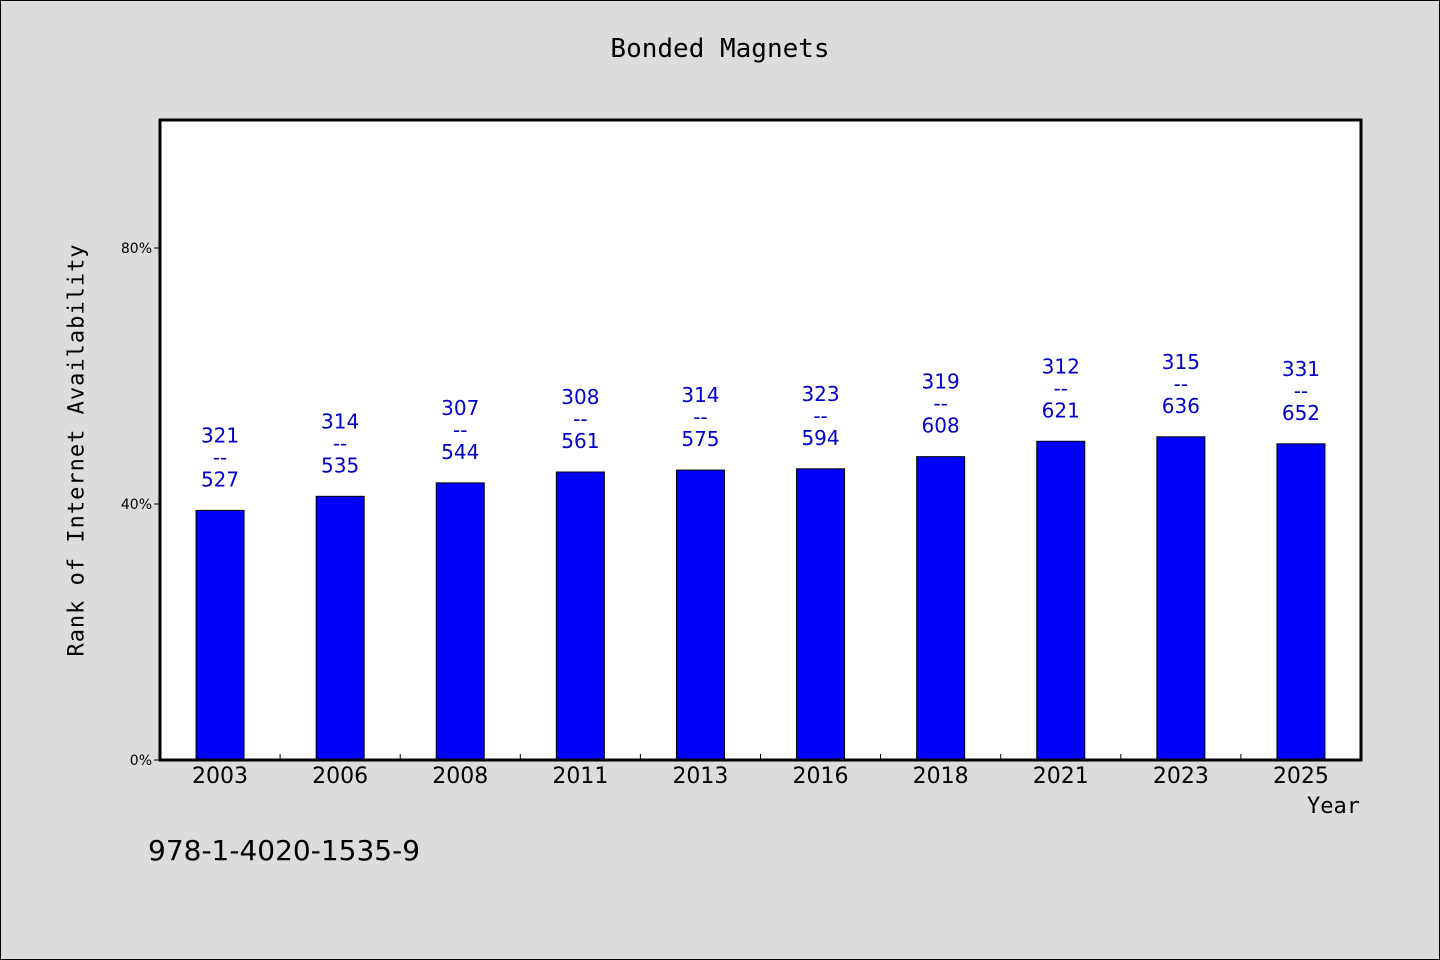 The image size is (1440, 960). Describe the element at coordinates (1301, 369) in the screenshot. I see `data-label-top: 331` at that location.